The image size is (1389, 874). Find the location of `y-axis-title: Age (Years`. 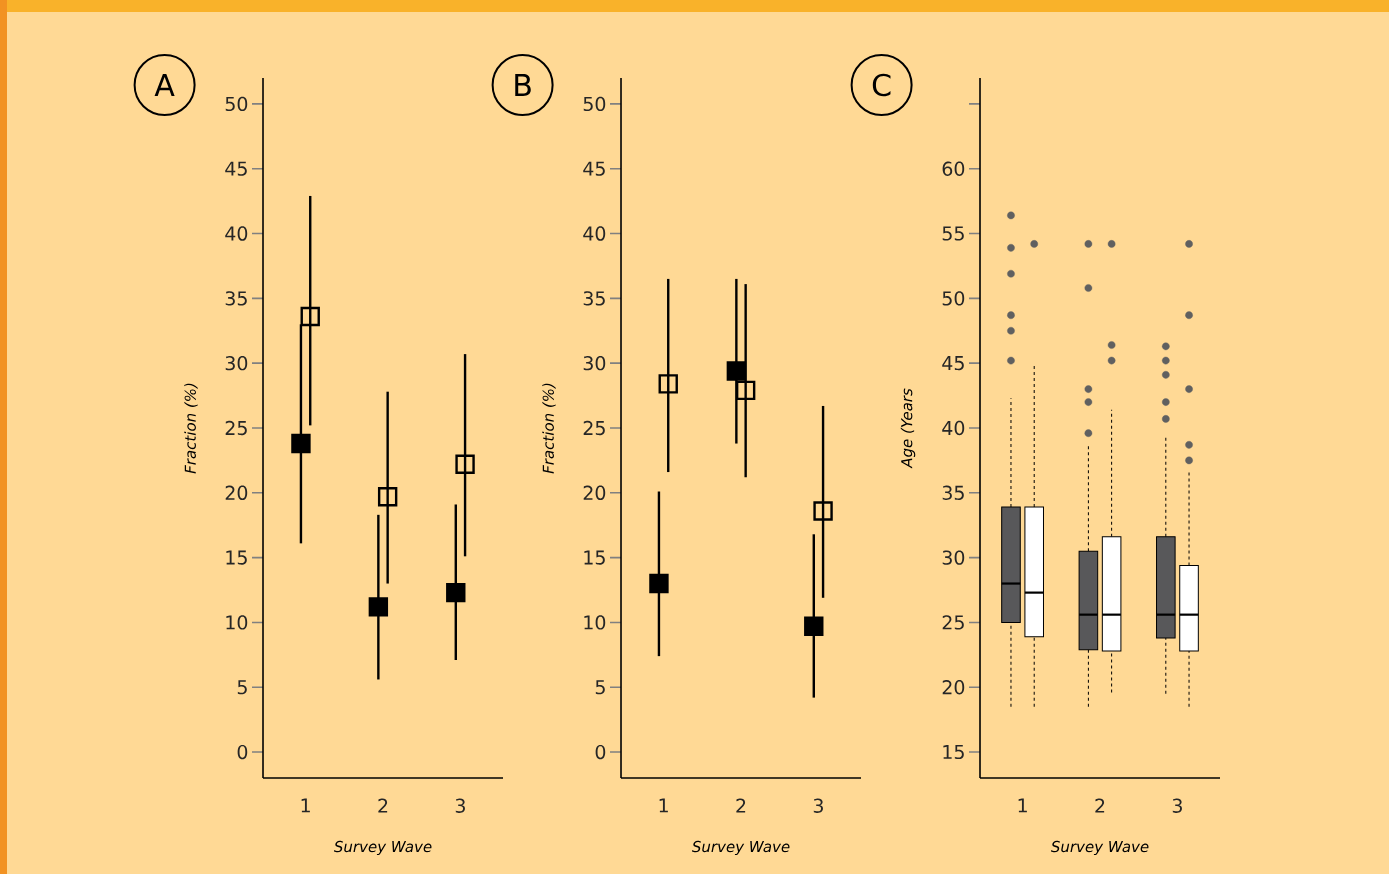

y-axis-title: Age (Years is located at coordinates (908, 428).